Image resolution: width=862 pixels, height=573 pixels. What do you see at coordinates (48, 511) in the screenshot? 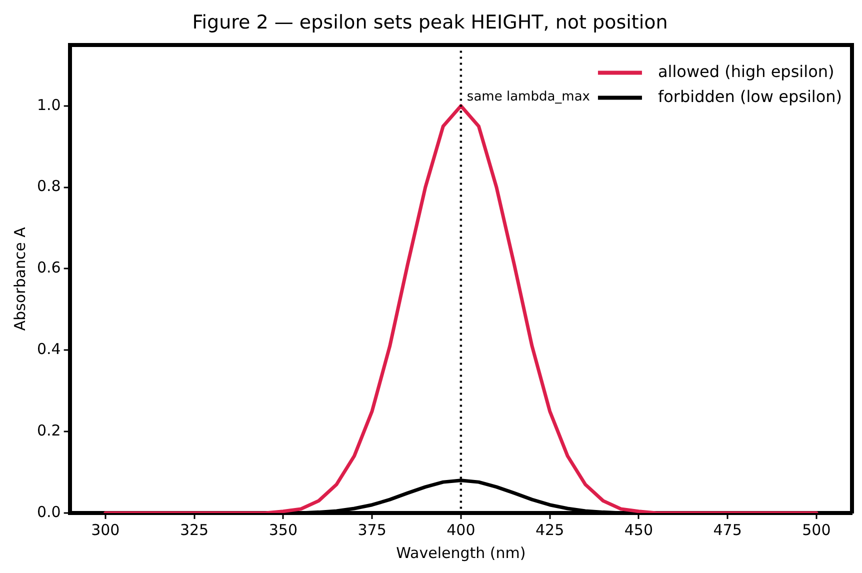
I see `y-tick-label: 0.0` at bounding box center [48, 511].